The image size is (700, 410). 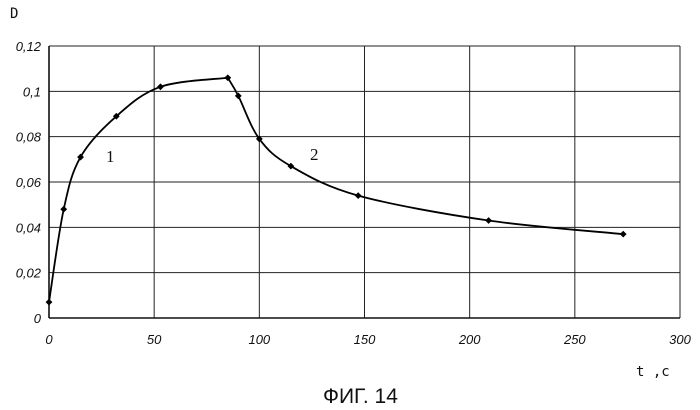 What do you see at coordinates (680, 339) in the screenshot?
I see `x-tick-label: 300` at bounding box center [680, 339].